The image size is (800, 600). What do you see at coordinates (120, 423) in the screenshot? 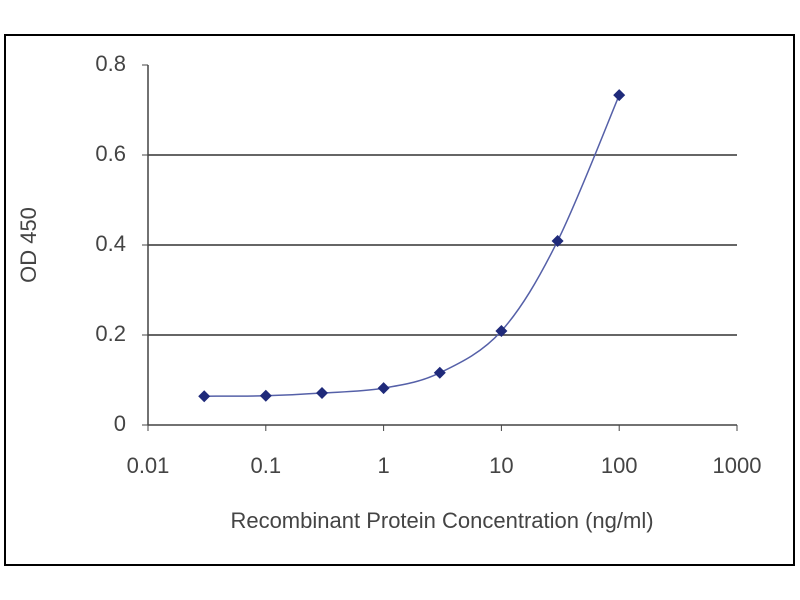
I see `y-tick-label: 0` at bounding box center [120, 423].